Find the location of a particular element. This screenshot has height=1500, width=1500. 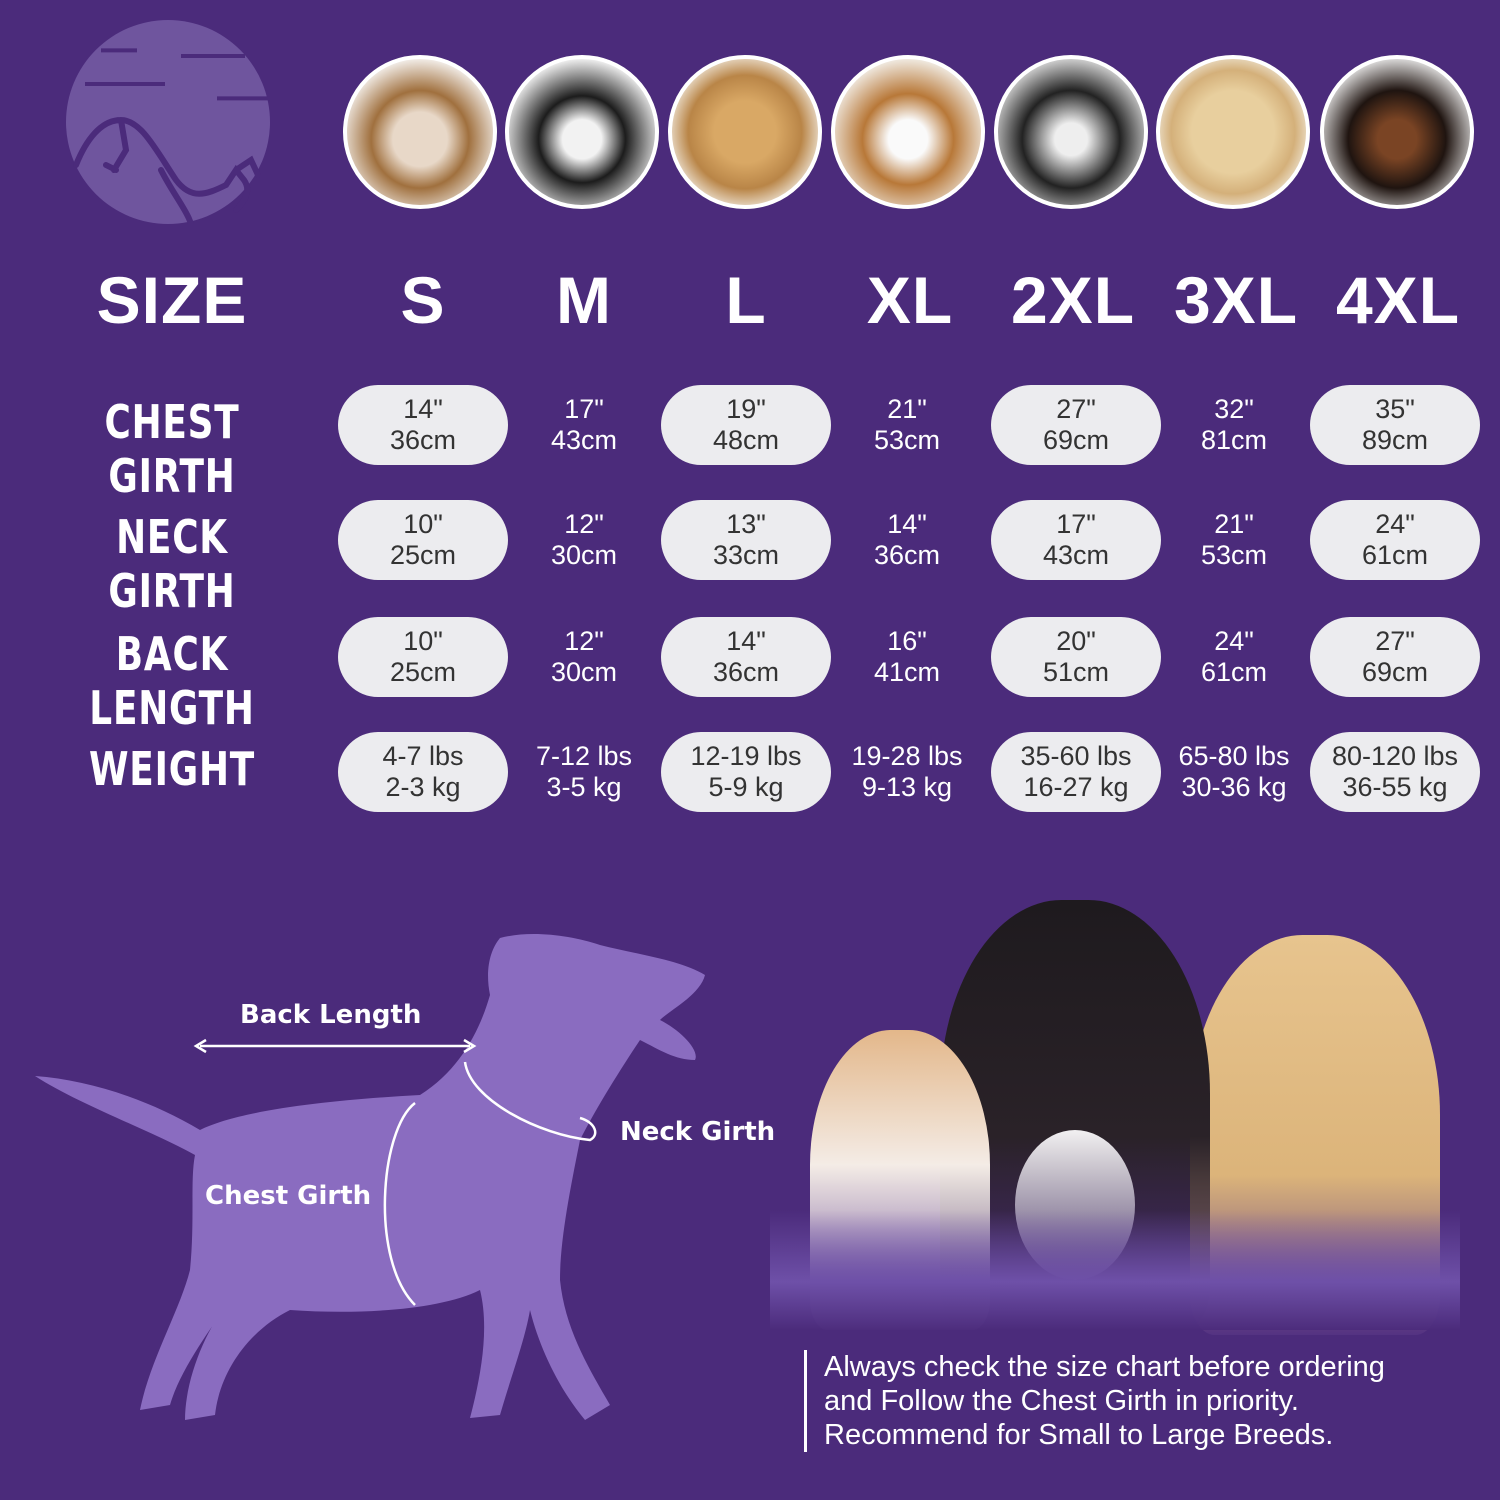

breed-photo-boston-terrier is located at coordinates (582, 132).